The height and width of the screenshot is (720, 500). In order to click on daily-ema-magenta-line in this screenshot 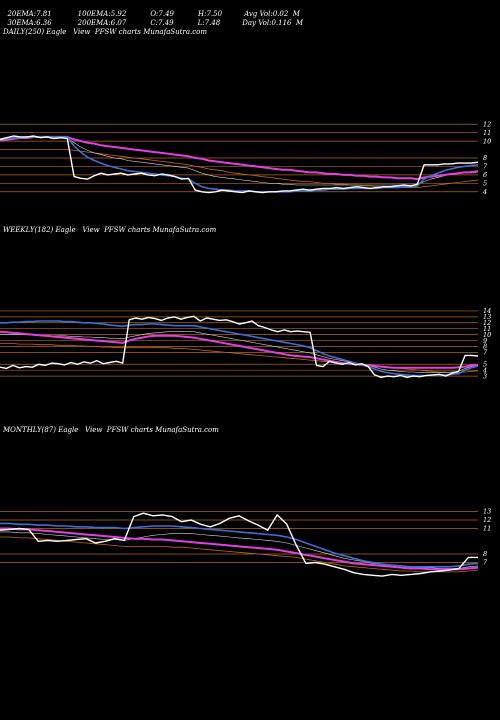, I will do `click(239, 158)`.